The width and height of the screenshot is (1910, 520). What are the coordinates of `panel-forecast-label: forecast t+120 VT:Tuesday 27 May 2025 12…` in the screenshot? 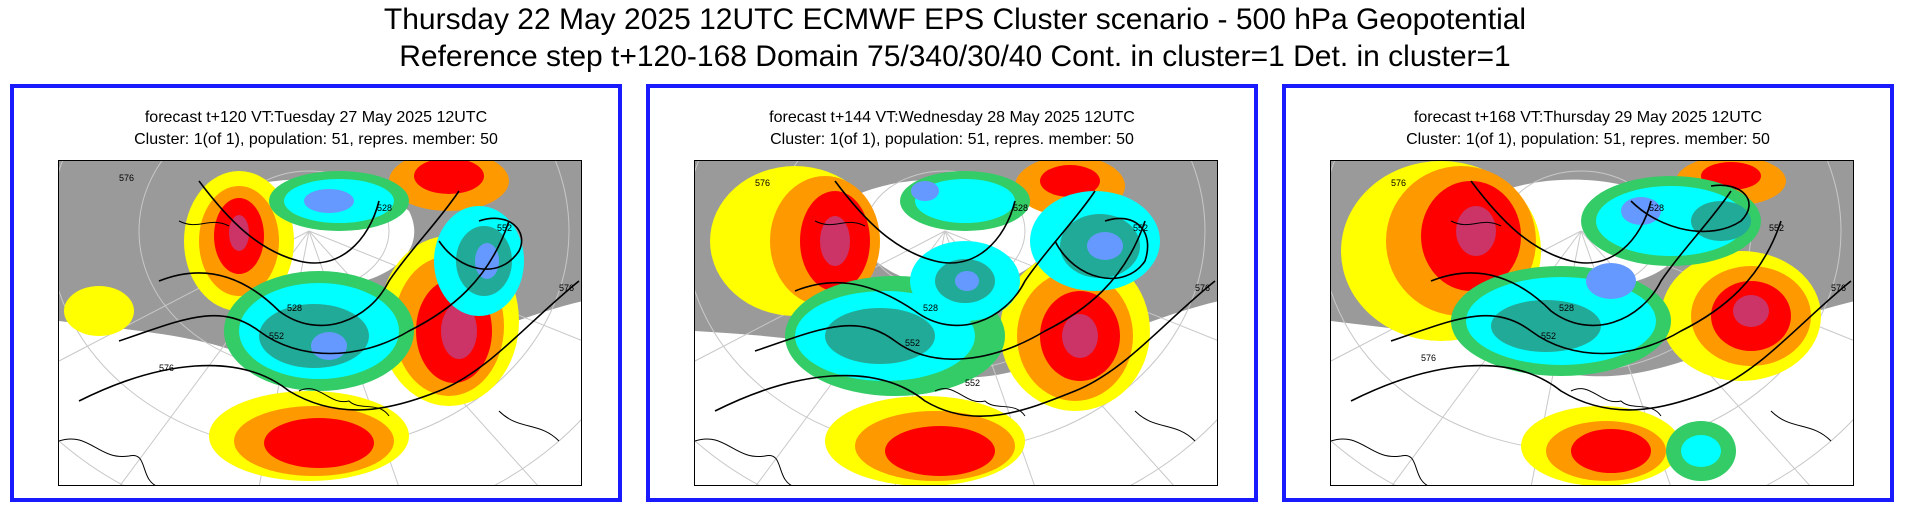 It's located at (316, 117).